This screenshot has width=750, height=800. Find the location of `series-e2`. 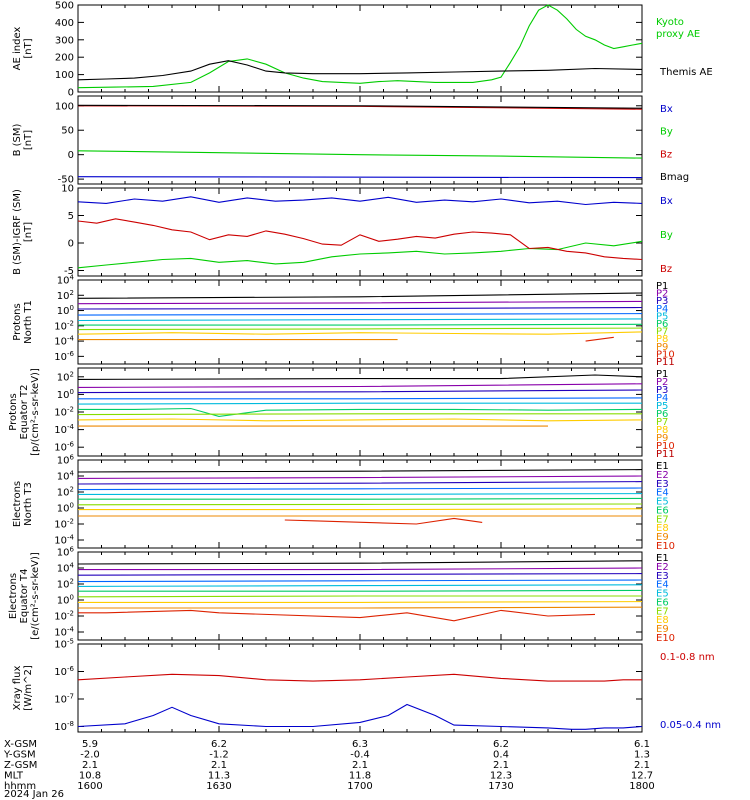

series-e2 is located at coordinates (360, 477).